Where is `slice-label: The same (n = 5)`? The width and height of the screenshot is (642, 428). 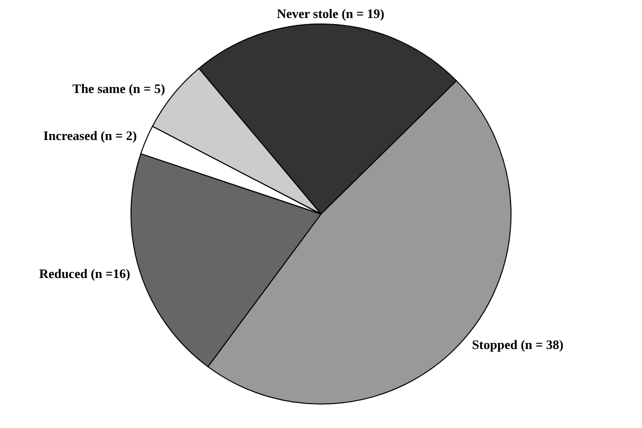 slice-label: The same (n = 5) is located at coordinates (119, 88).